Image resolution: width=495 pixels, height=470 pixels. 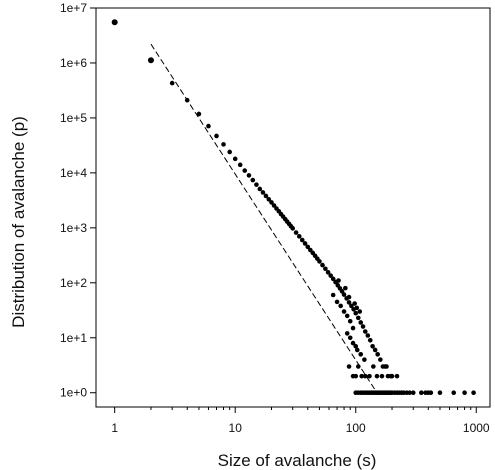 I want to click on y-tick-label: 1e+3, so click(x=73, y=228).